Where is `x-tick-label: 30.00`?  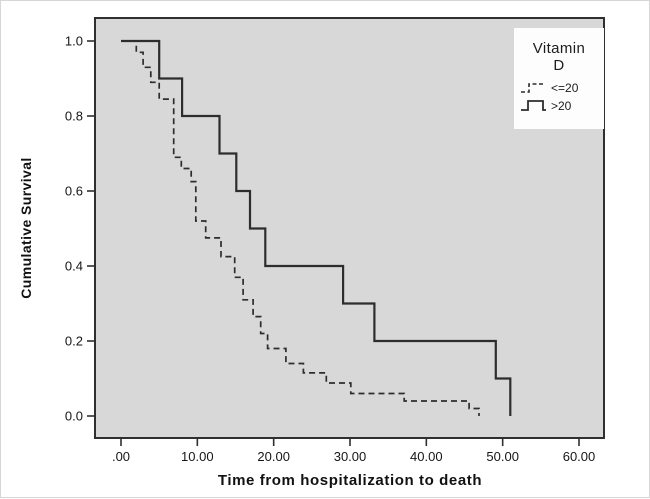
x-tick-label: 30.00 is located at coordinates (350, 456).